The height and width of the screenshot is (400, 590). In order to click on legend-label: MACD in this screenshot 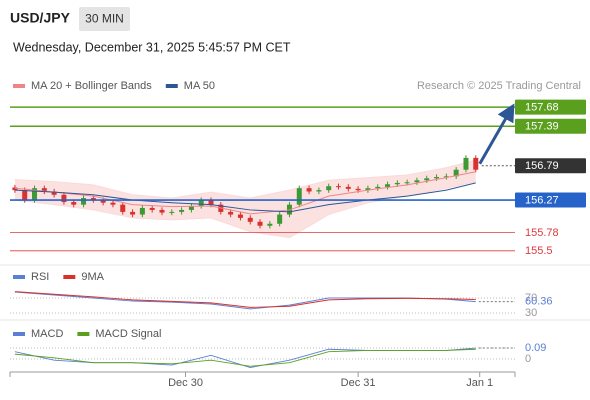, I will do `click(47, 334)`.